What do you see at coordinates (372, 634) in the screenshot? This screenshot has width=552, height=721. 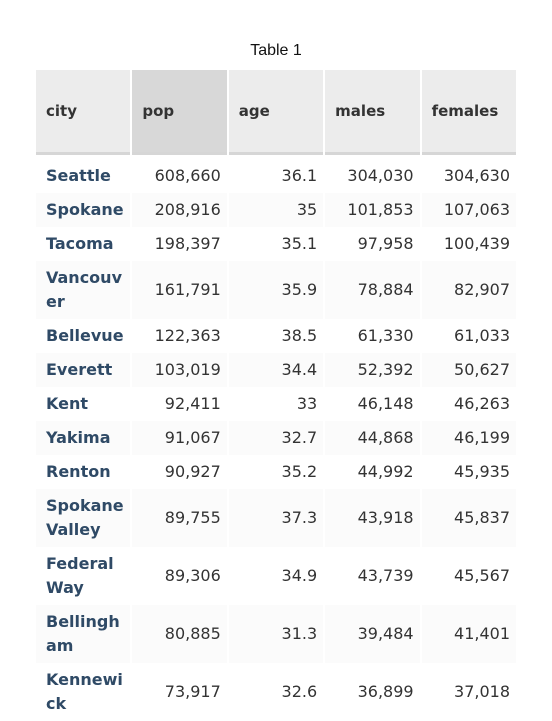 I see `cell-males: 39,484` at bounding box center [372, 634].